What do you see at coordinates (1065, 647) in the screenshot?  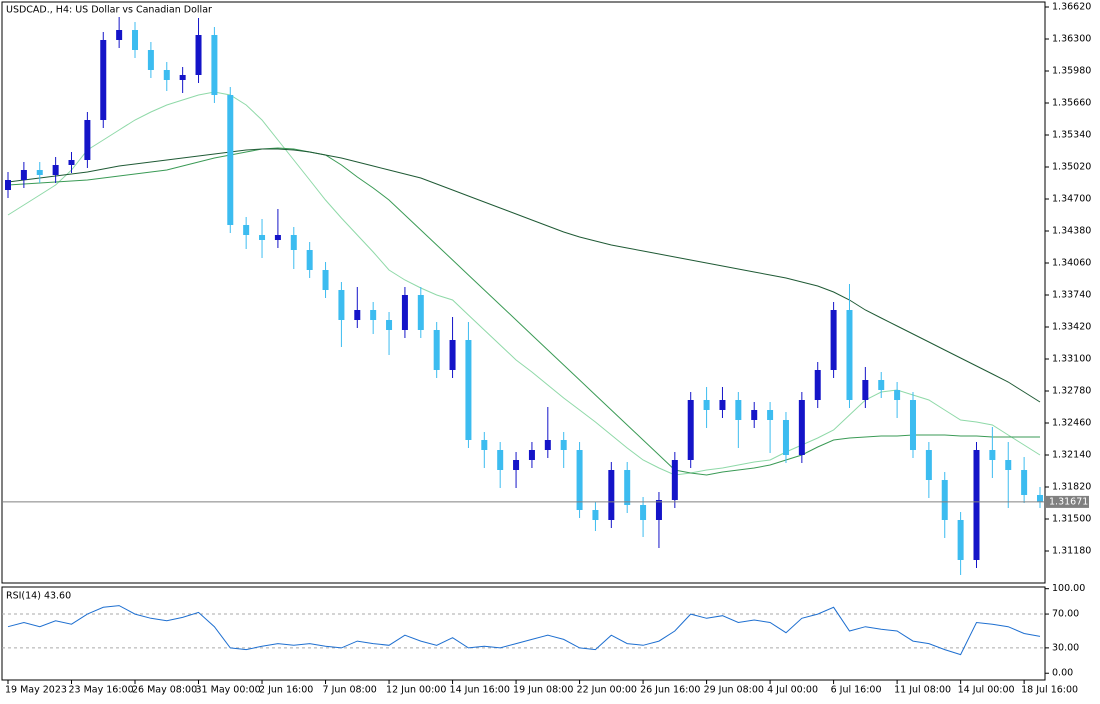 I see `y-tick-label: 30.00` at bounding box center [1065, 647].